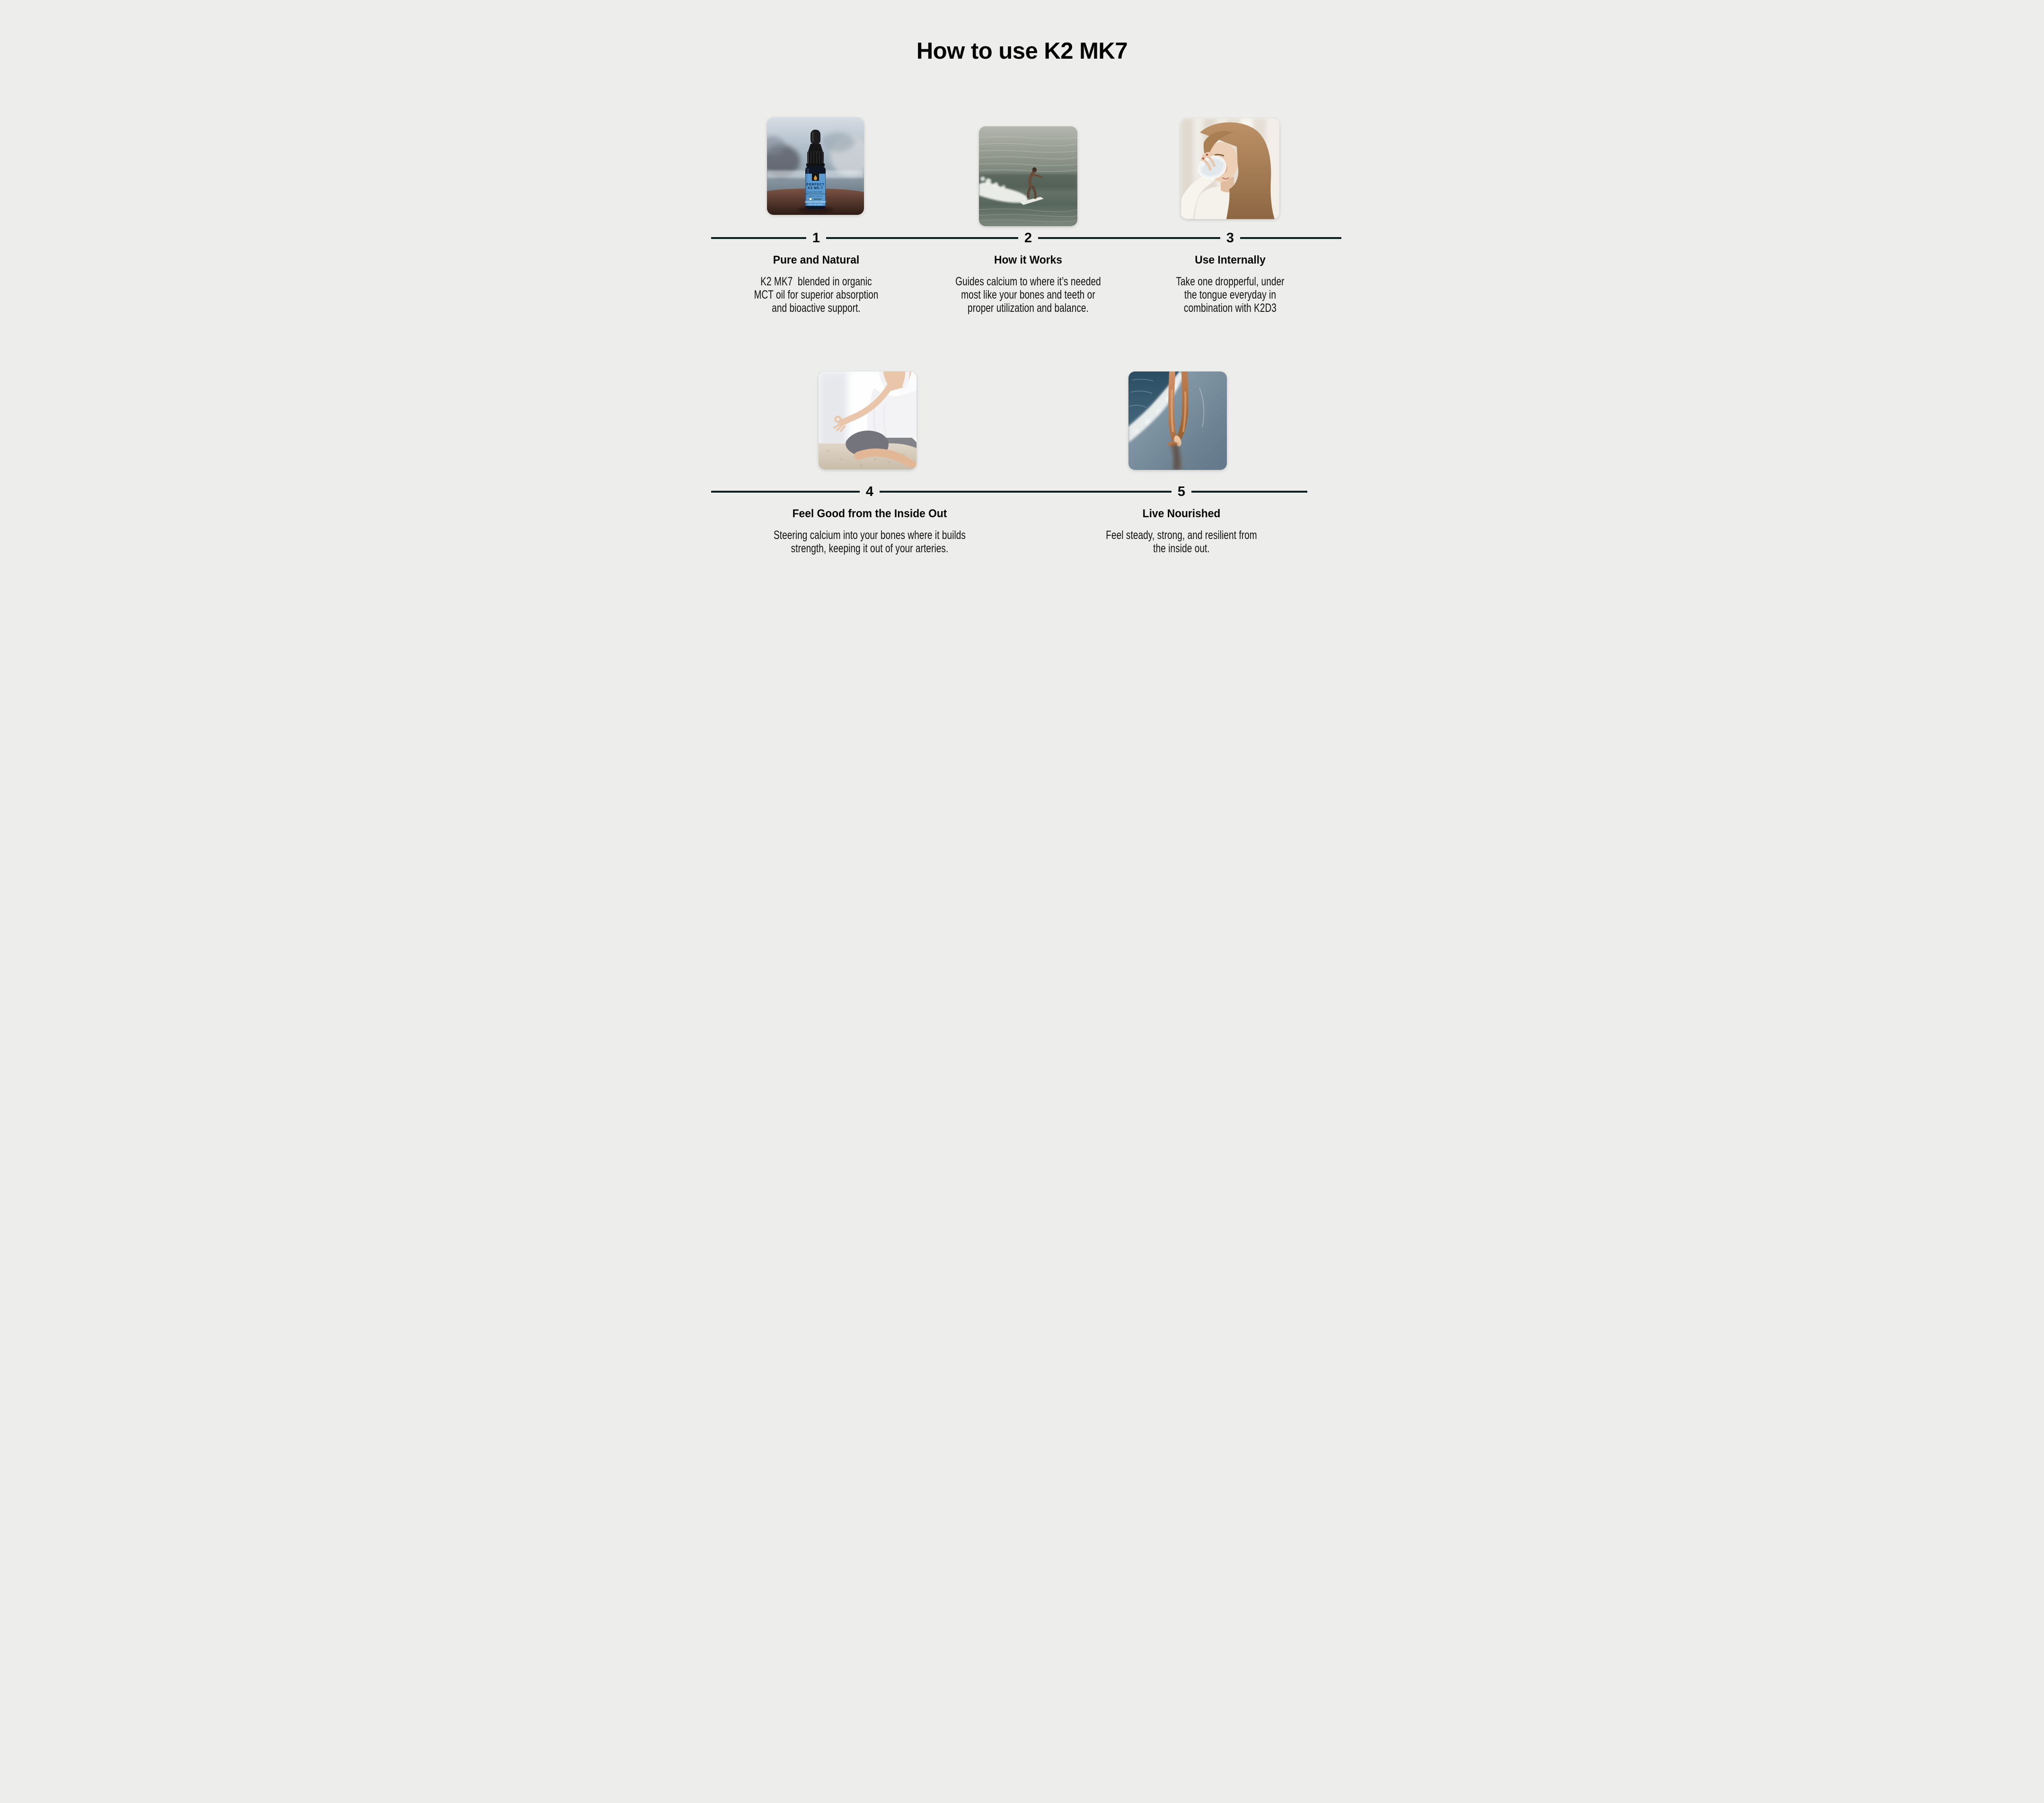  Describe the element at coordinates (1230, 260) in the screenshot. I see `step-title-3: Use Internally` at that location.